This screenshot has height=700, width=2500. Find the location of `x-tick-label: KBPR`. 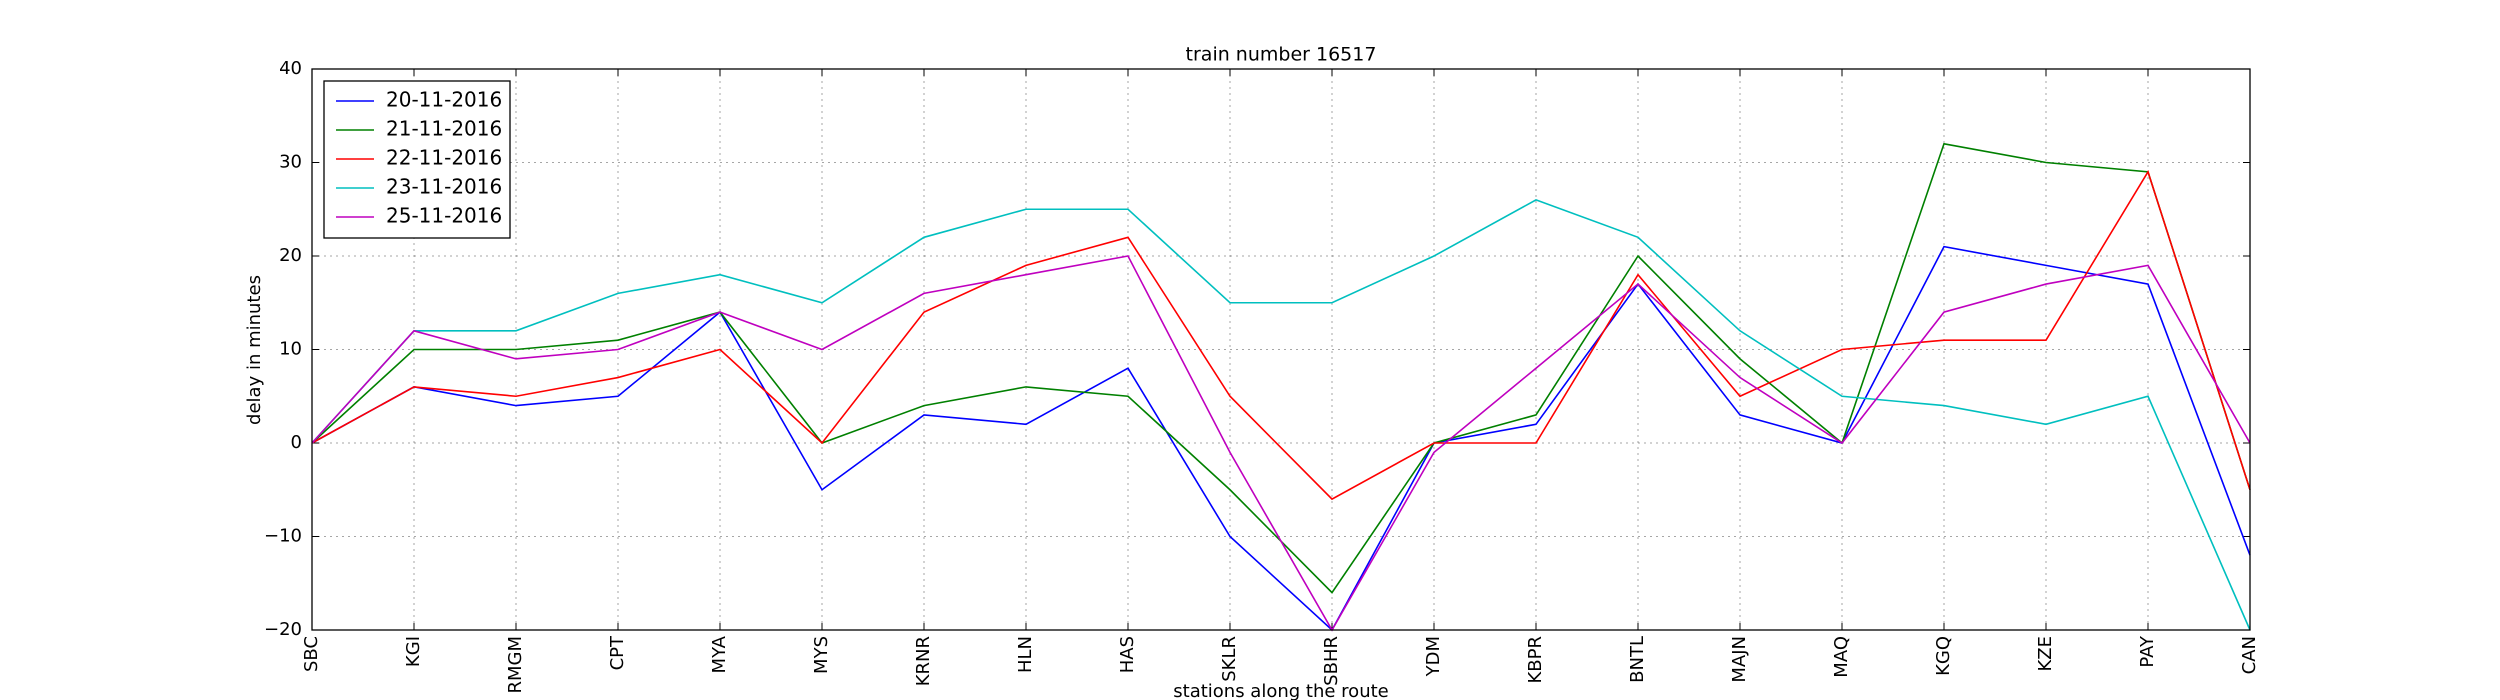

x-tick-label: KBPR is located at coordinates (1535, 660).